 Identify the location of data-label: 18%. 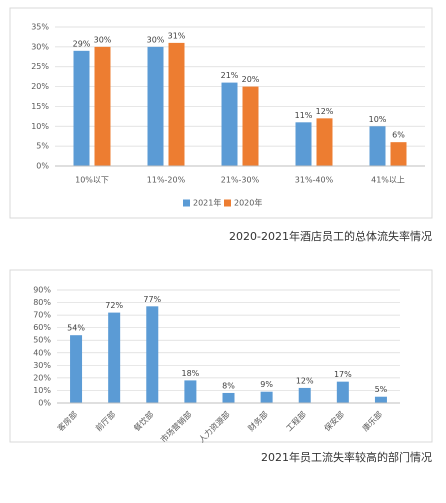
(190, 373).